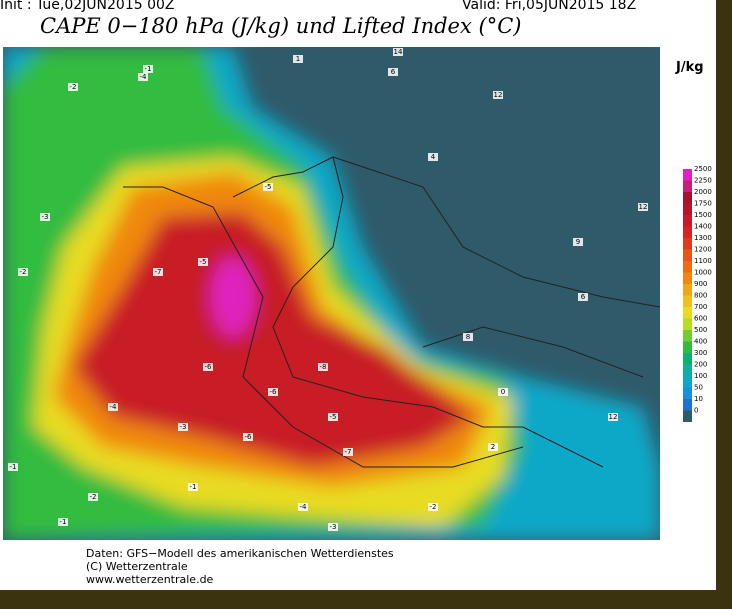  I want to click on colorbar-label: 100, so click(700, 376).